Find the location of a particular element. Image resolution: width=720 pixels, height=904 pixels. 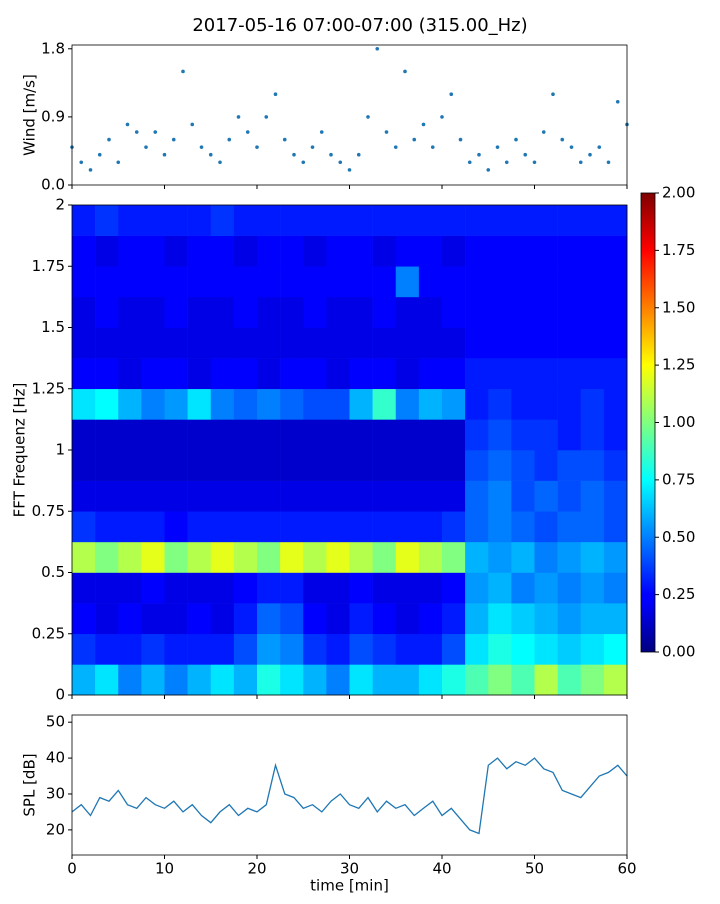

colorbar-tick-label: 1.50 is located at coordinates (678, 307).